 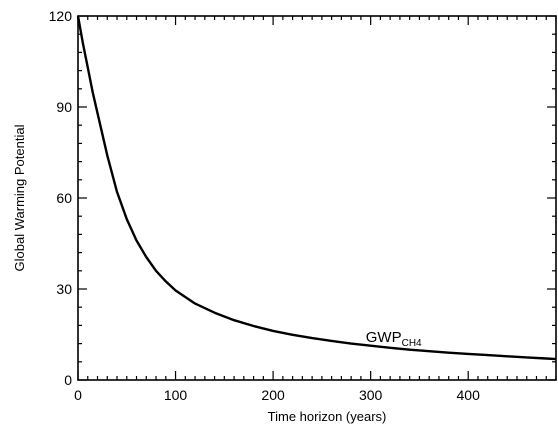 I want to click on y-tick-label: 30, so click(x=64, y=289).